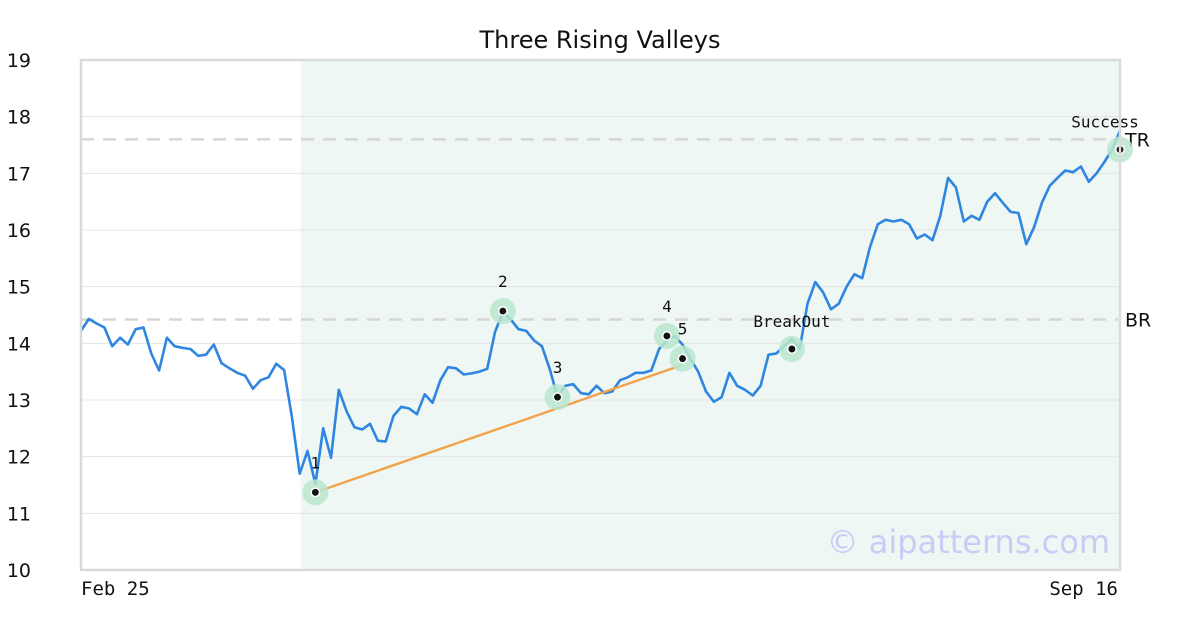 The image size is (1200, 630). I want to click on annotation-label-success: Success, so click(1104, 122).